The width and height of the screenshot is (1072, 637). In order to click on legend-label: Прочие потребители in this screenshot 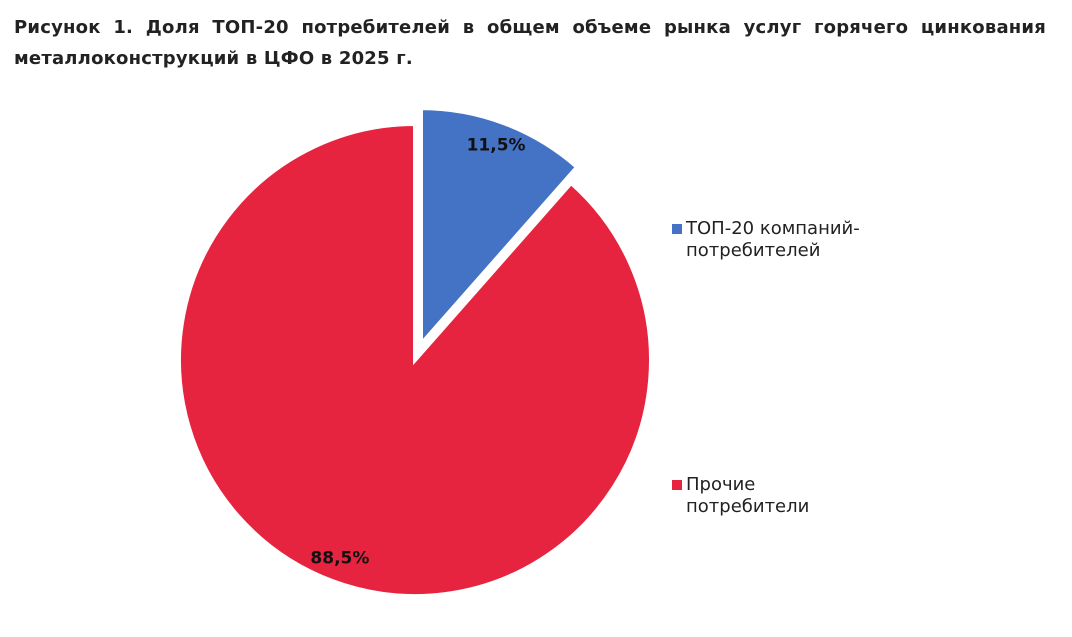, I will do `click(748, 495)`.